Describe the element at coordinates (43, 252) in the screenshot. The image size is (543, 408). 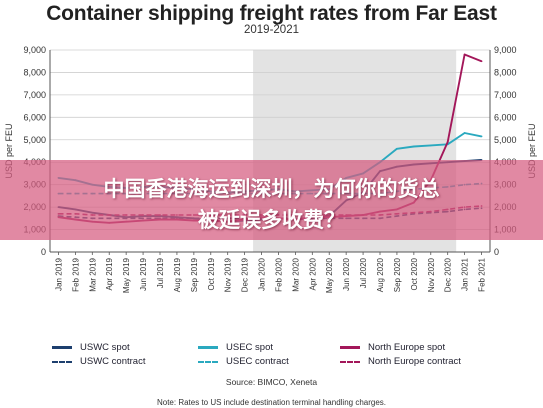
I see `y-tick-label-left: 0` at that location.